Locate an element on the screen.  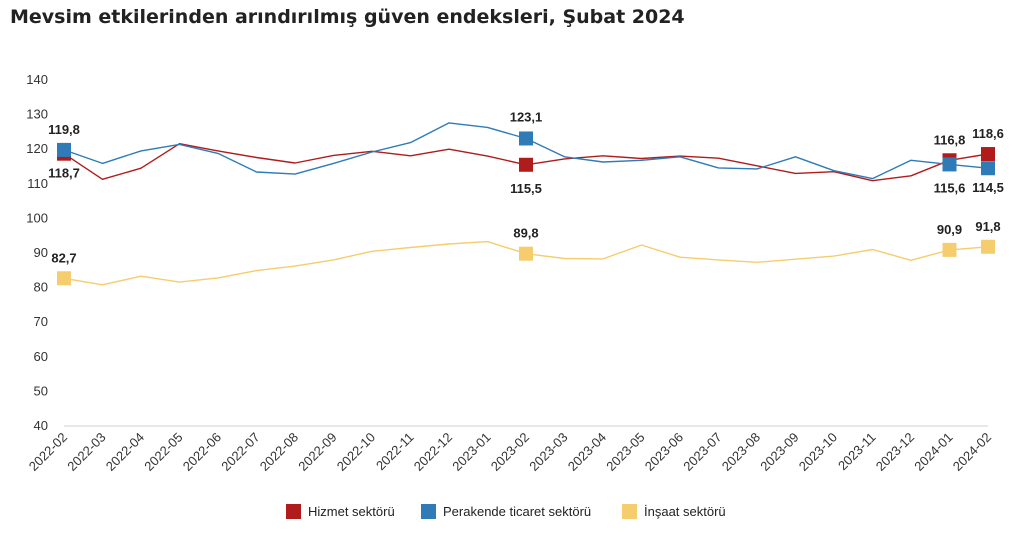
data-label: 118,6 is located at coordinates (988, 133).